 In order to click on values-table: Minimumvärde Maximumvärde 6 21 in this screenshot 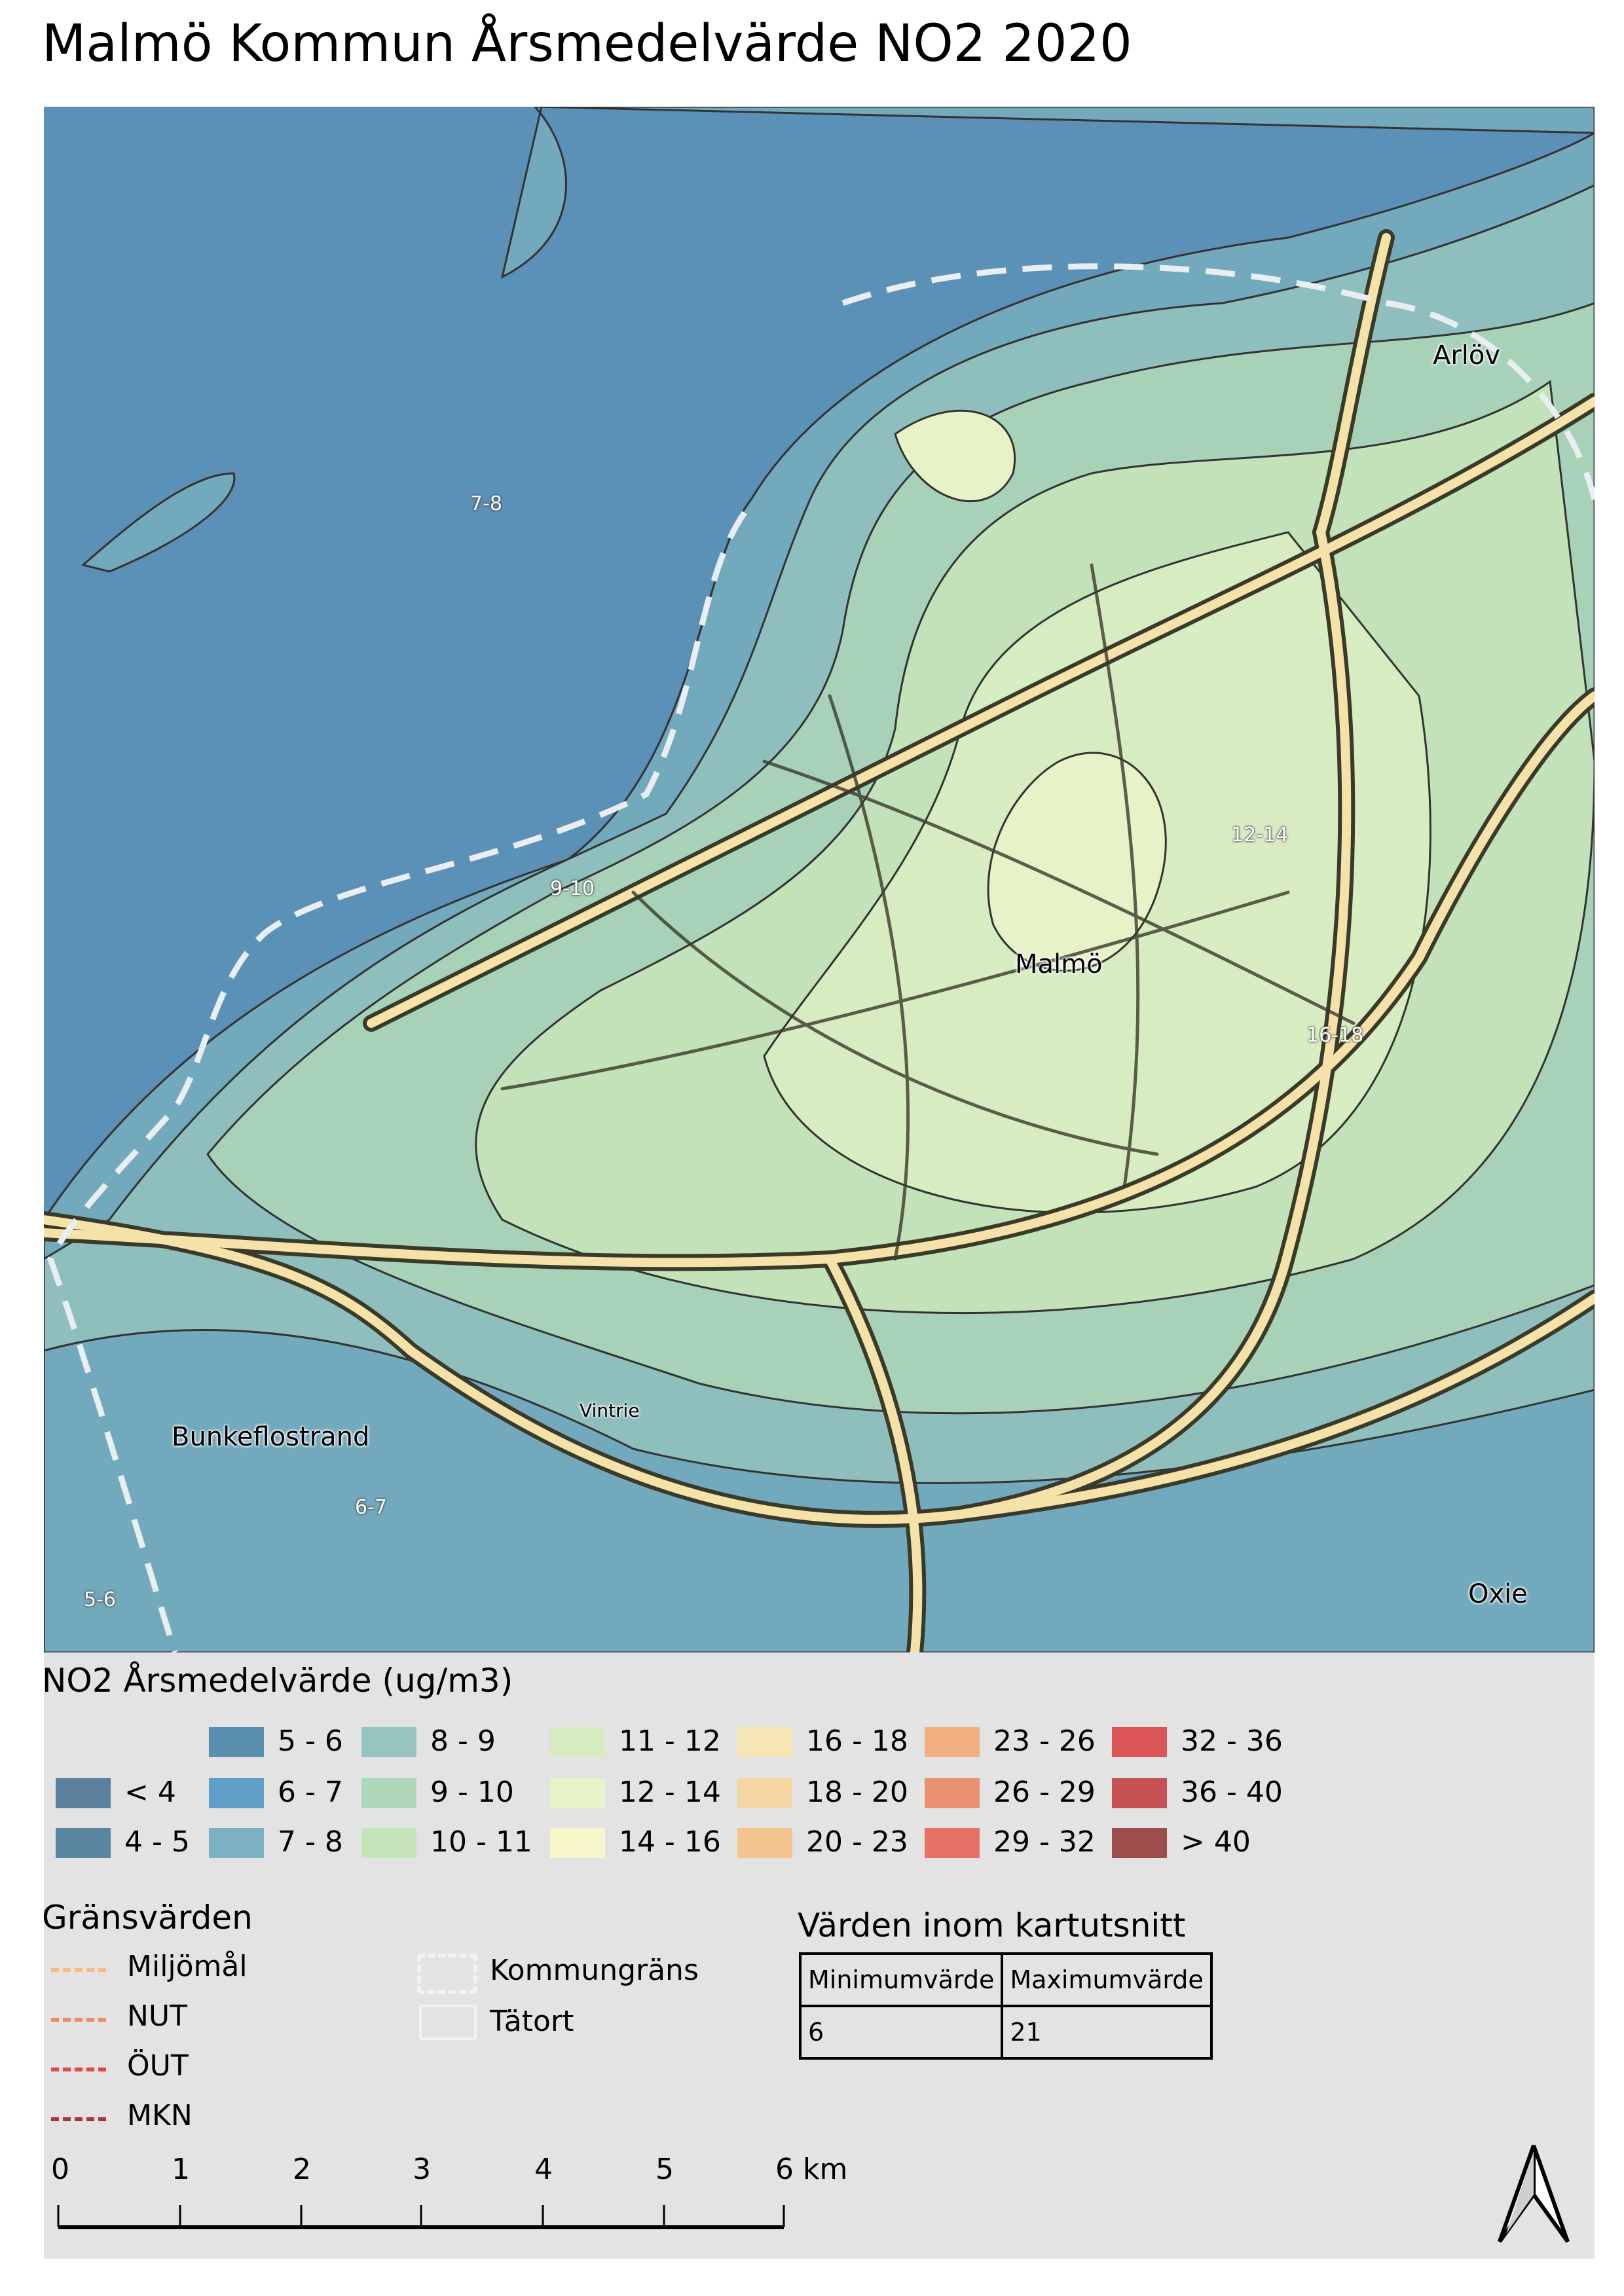, I will do `click(1005, 2006)`.